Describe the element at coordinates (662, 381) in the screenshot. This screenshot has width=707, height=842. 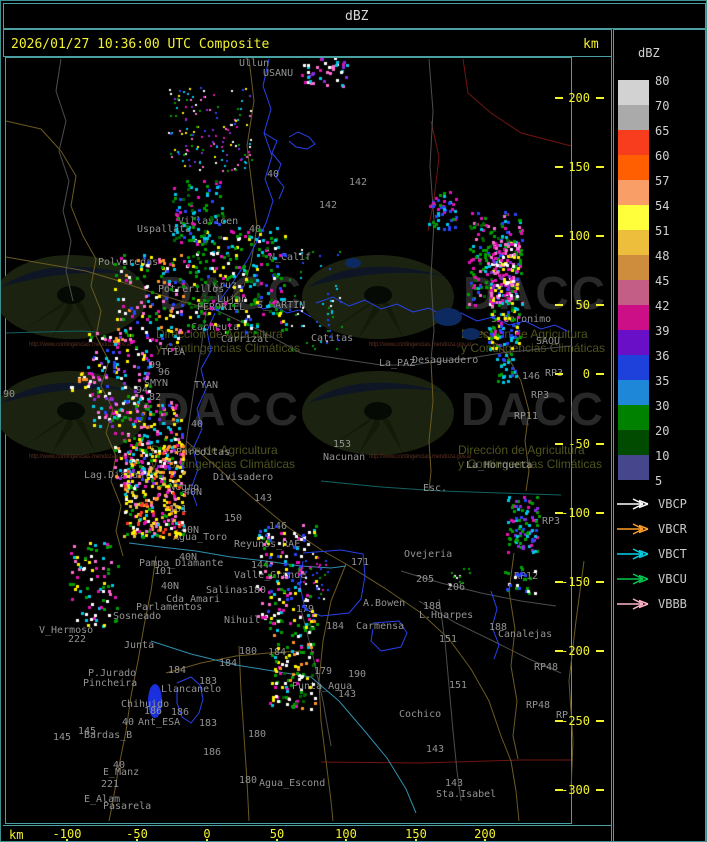
I see `legend-value-label: 35` at that location.